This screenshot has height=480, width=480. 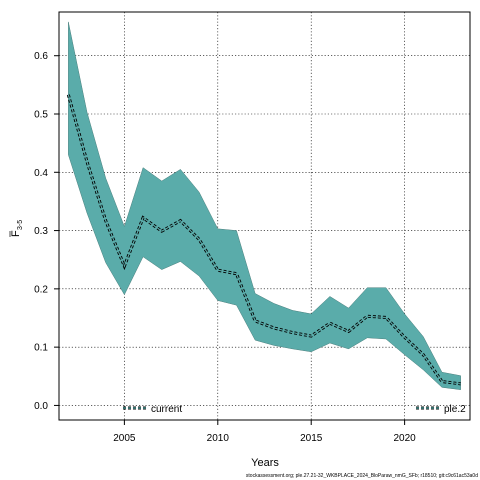 What do you see at coordinates (41, 56) in the screenshot?
I see `y-tick-label: 0.6` at bounding box center [41, 56].